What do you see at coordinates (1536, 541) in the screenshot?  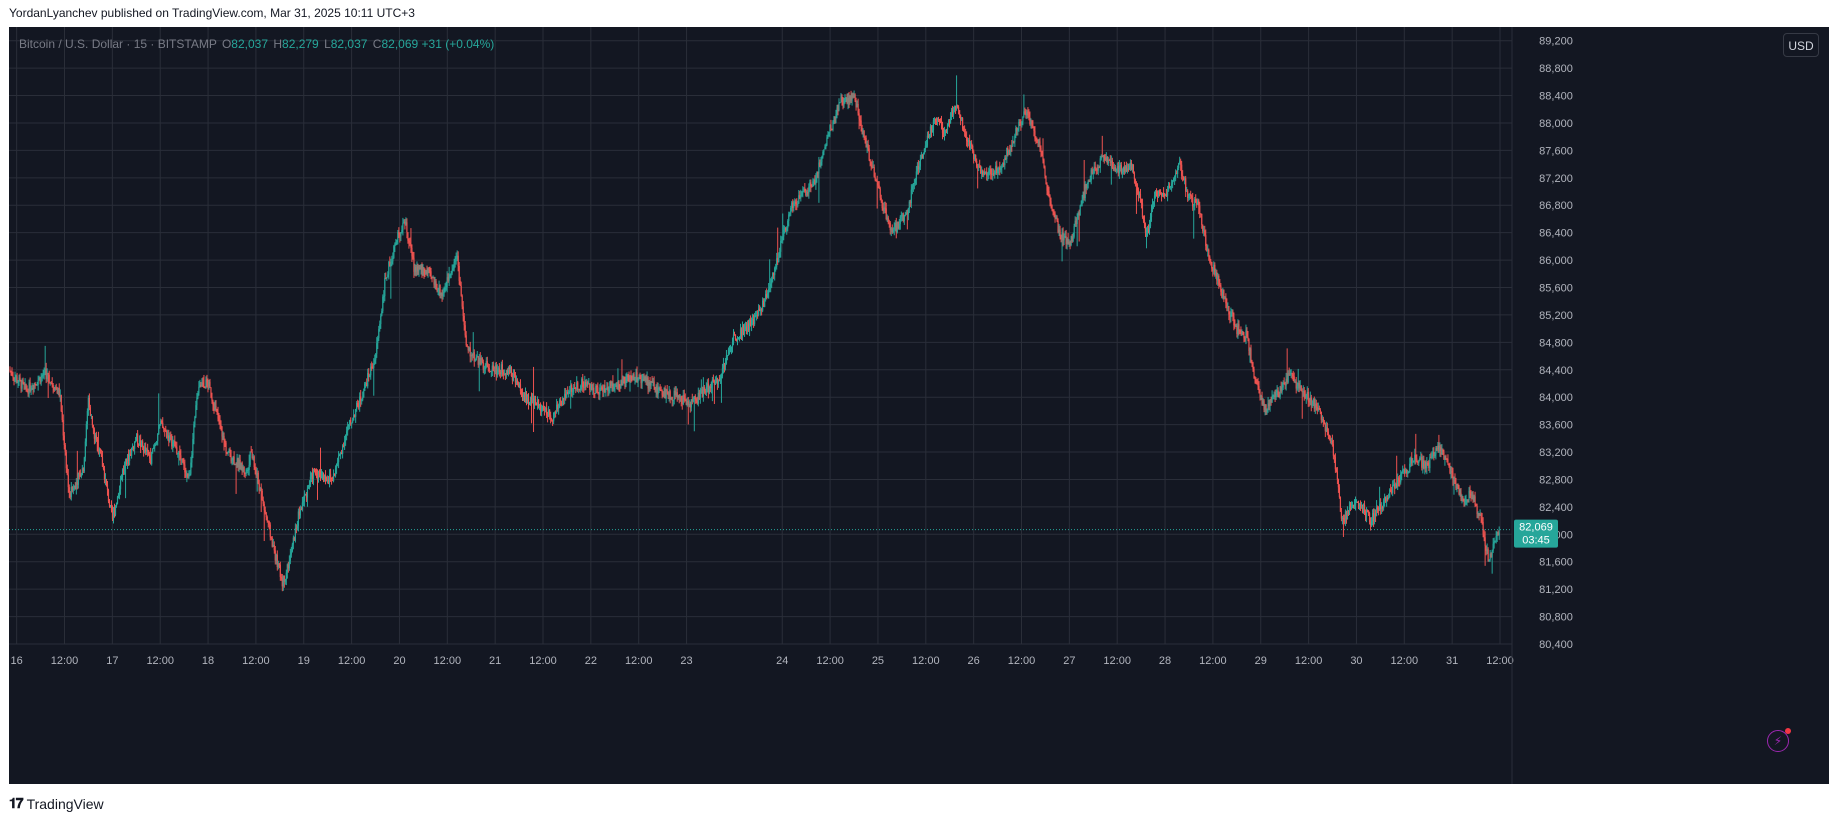 I see `bar-countdown-label: 03:45` at bounding box center [1536, 541].